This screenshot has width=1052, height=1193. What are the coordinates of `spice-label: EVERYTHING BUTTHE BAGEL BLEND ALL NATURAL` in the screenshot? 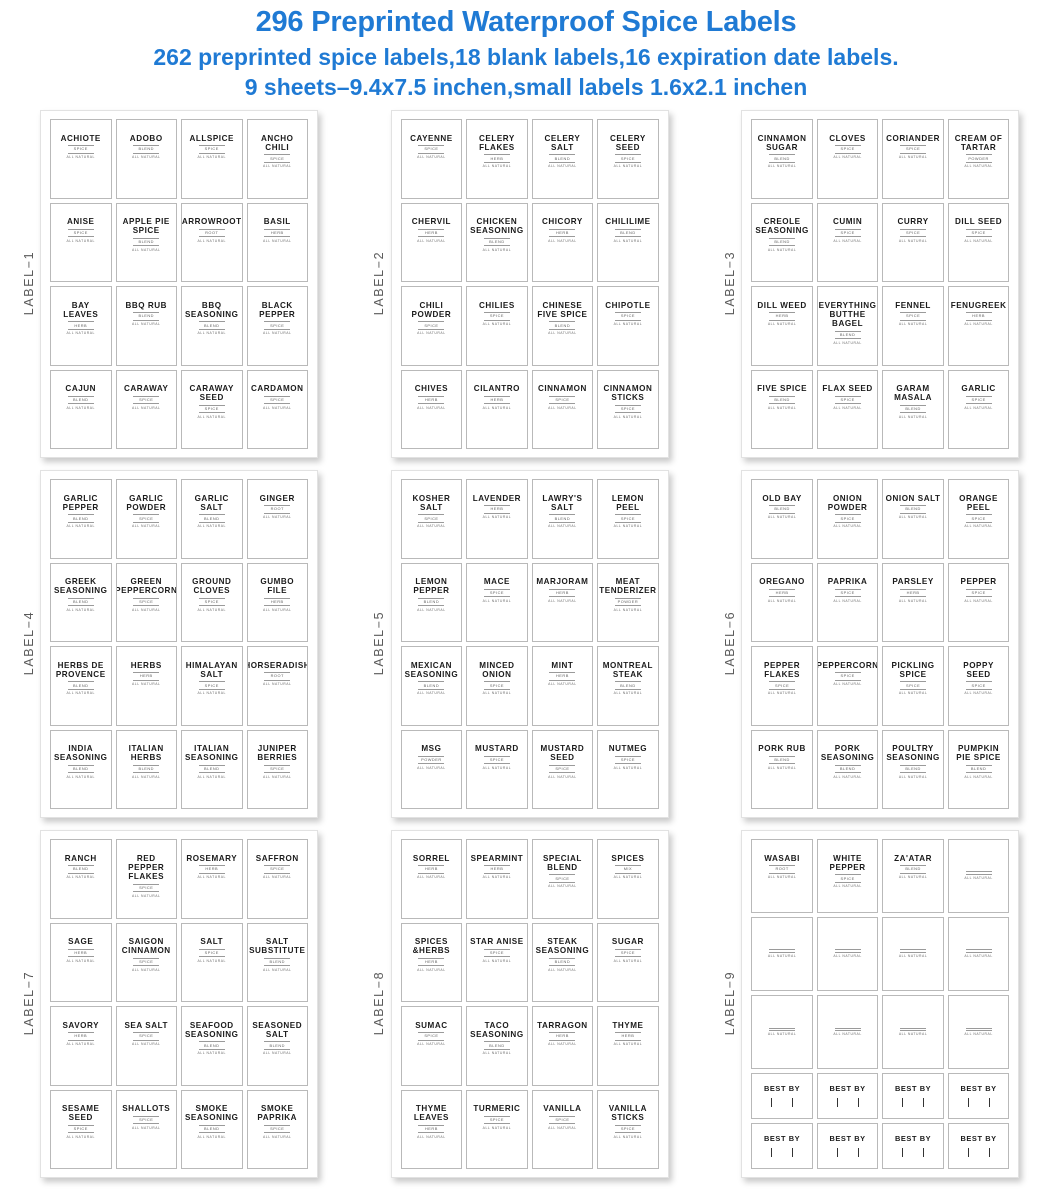 It's located at (847, 326).